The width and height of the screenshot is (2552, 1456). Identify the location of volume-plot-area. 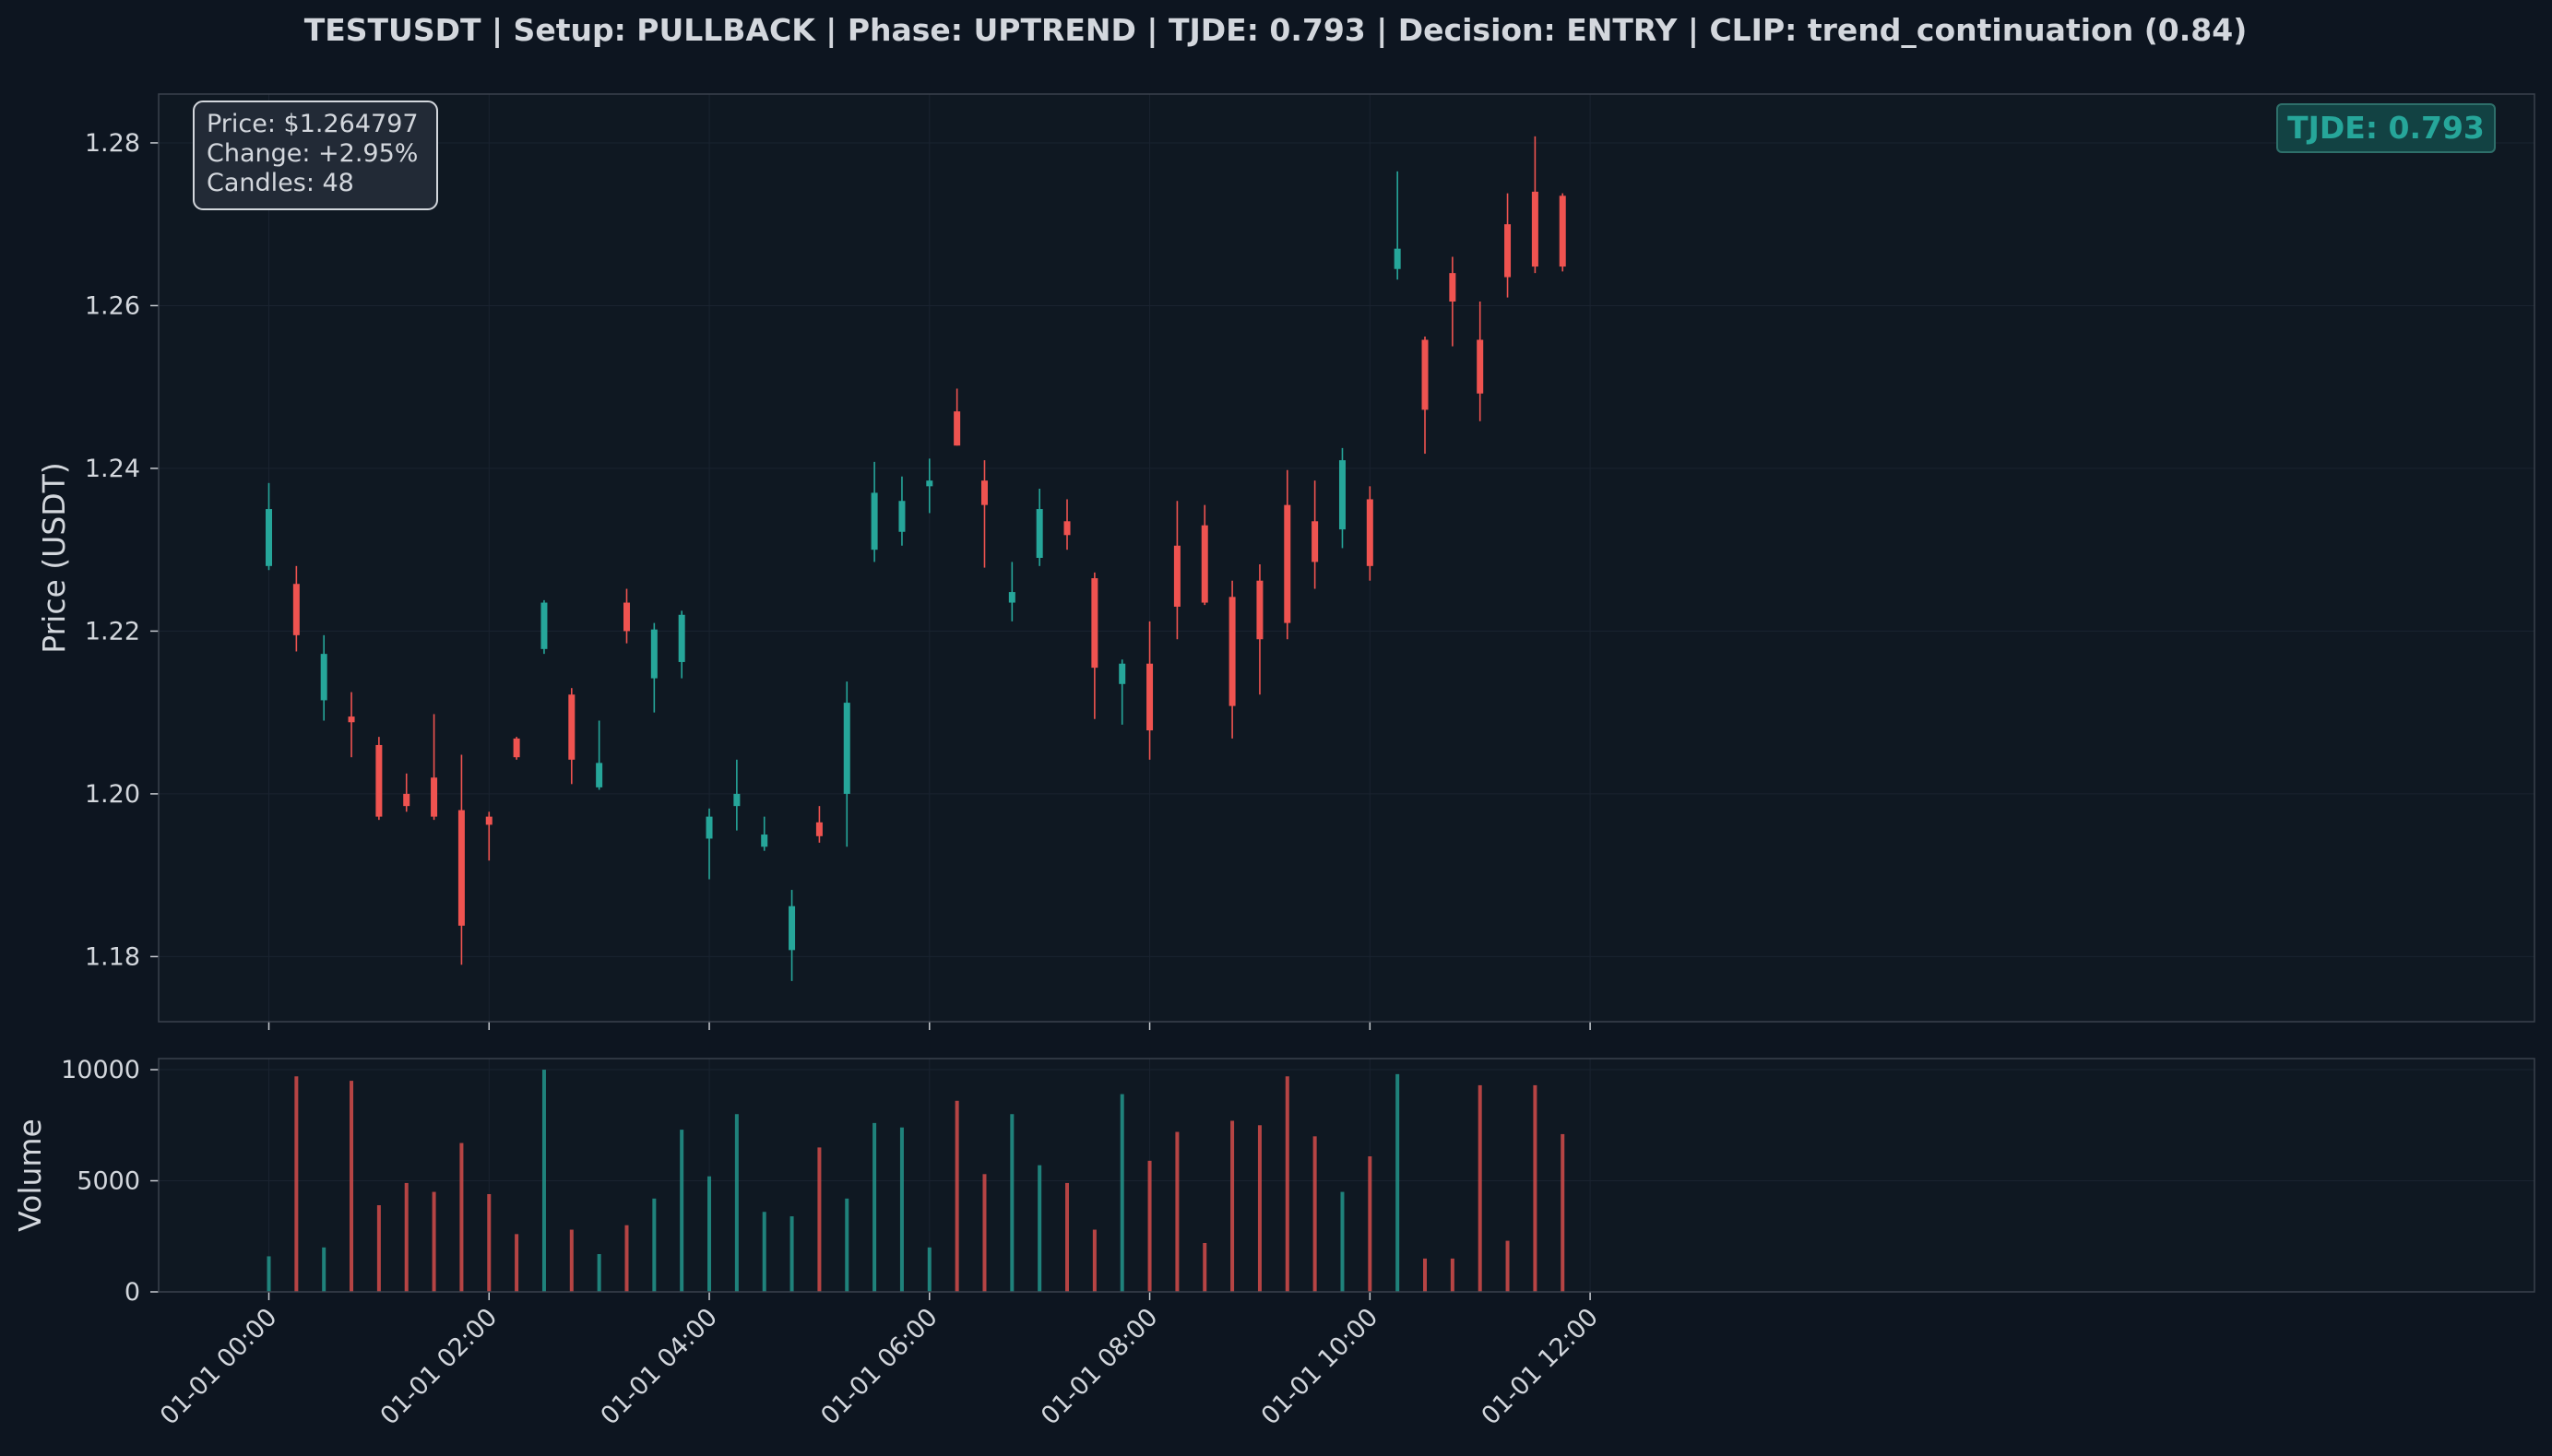
(1346, 1175).